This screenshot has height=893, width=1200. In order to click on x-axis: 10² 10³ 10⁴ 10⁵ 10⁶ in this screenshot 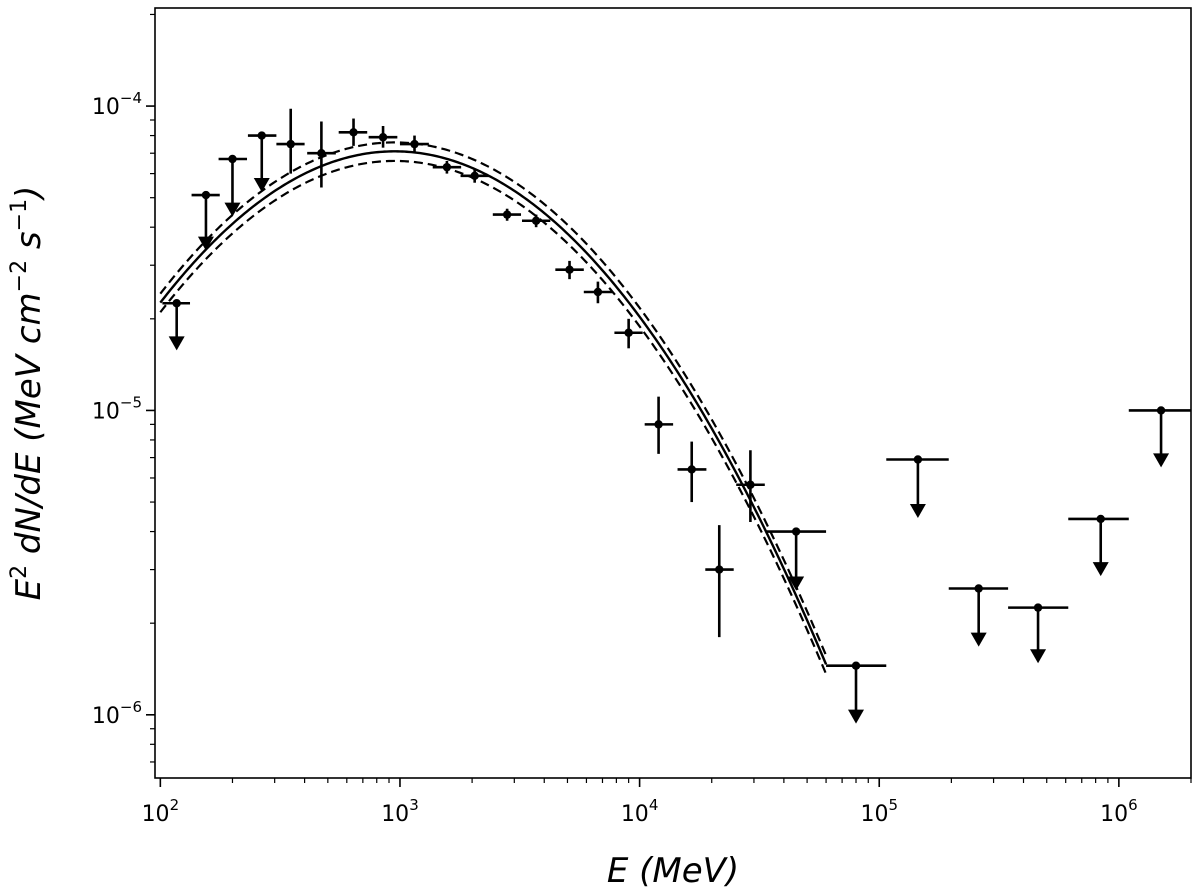, I will do `click(667, 802)`.